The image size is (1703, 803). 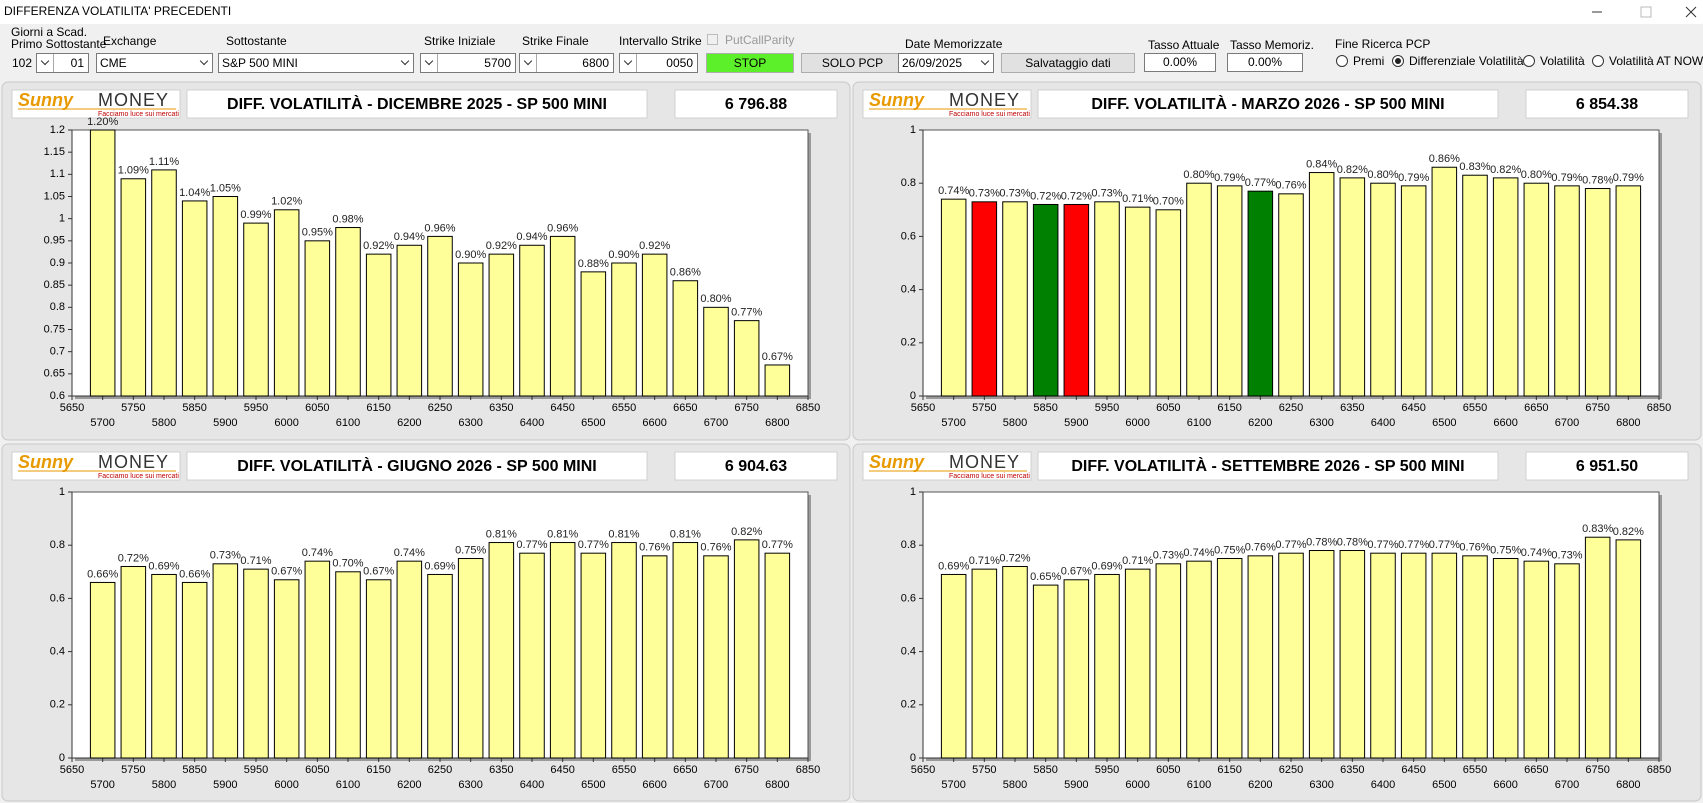 What do you see at coordinates (440, 408) in the screenshot?
I see `x-tick-label: 6250` at bounding box center [440, 408].